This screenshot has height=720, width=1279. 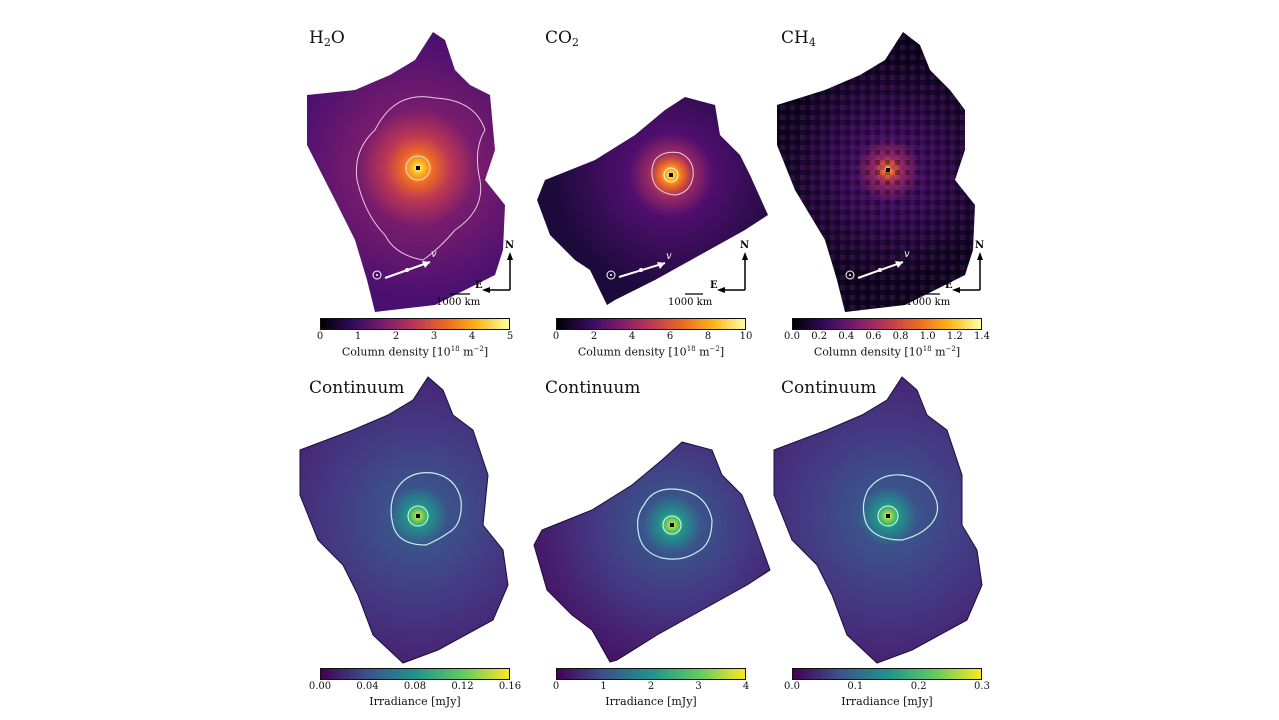 What do you see at coordinates (367, 686) in the screenshot?
I see `tick-label: 0.04` at bounding box center [367, 686].